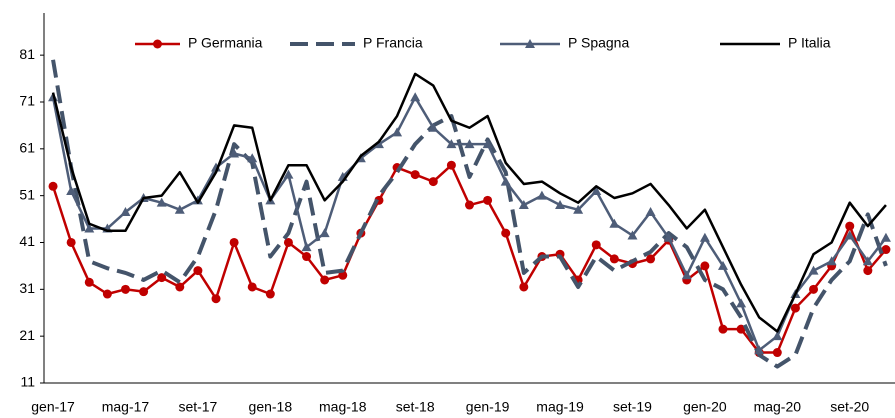  What do you see at coordinates (343, 407) in the screenshot?
I see `x-tick-label: mag-18` at bounding box center [343, 407].